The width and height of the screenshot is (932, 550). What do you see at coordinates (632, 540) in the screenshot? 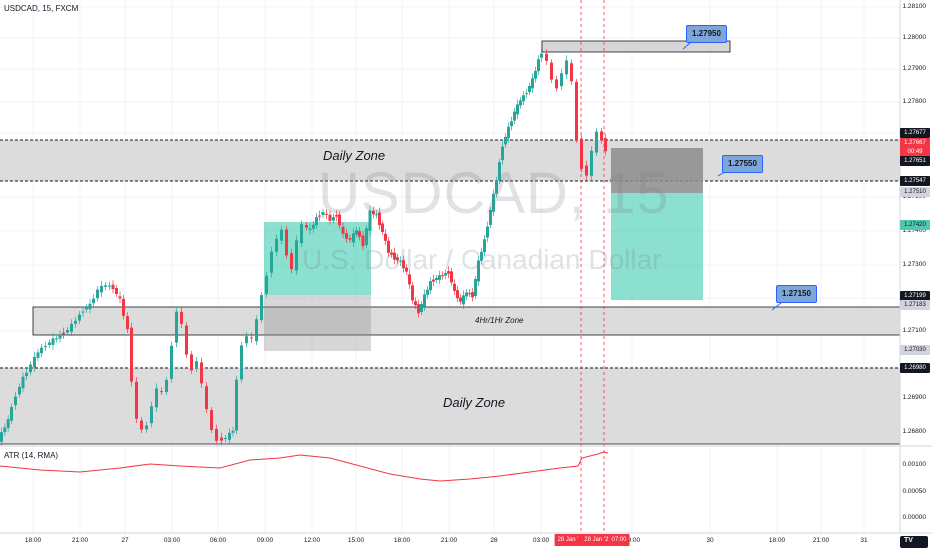
I see `time-tick: 09:00` at bounding box center [632, 540].